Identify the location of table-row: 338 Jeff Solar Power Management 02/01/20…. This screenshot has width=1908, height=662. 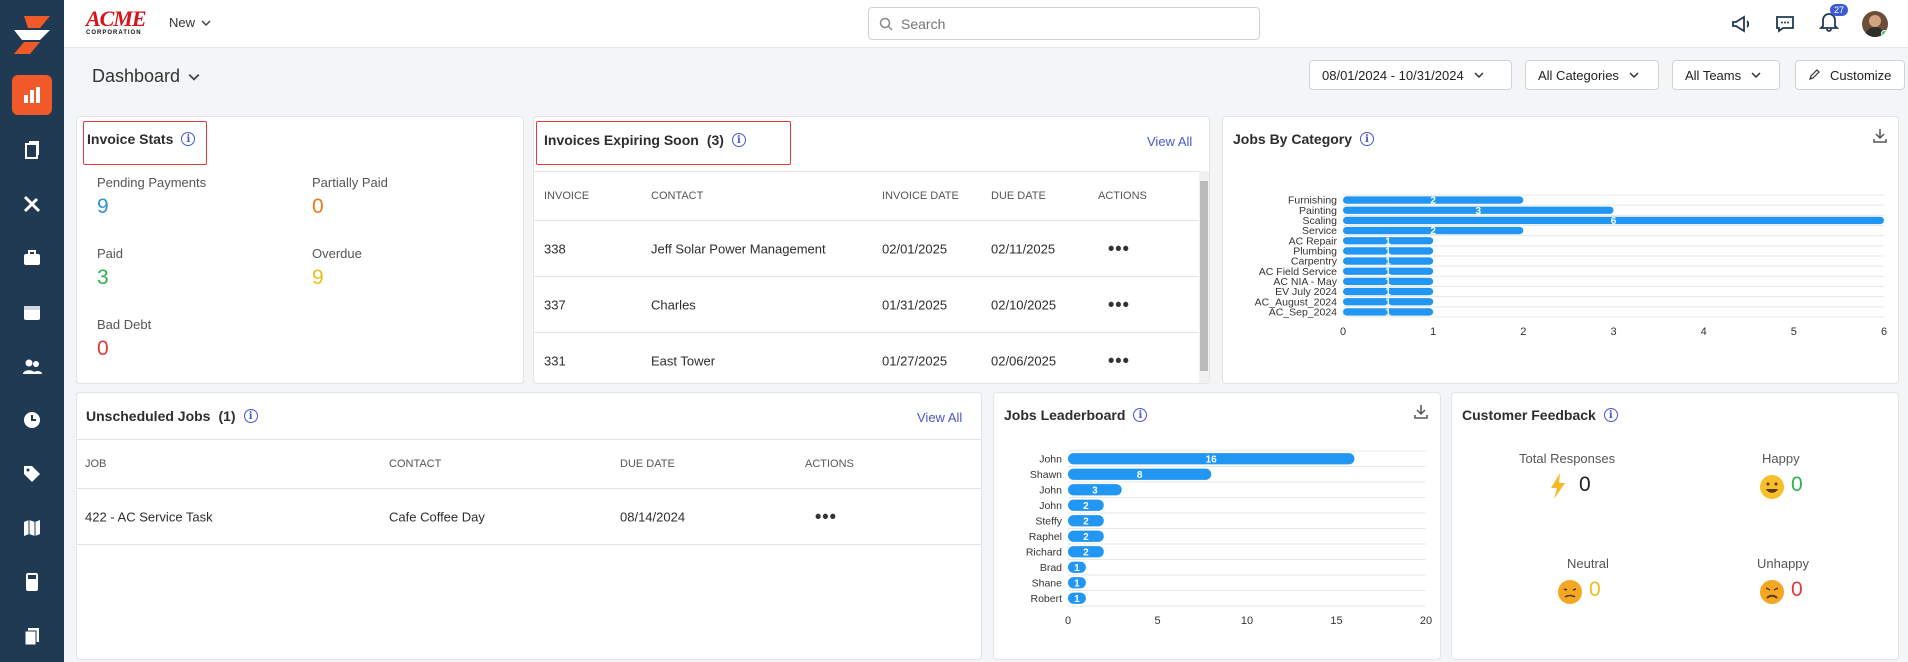
(866, 249).